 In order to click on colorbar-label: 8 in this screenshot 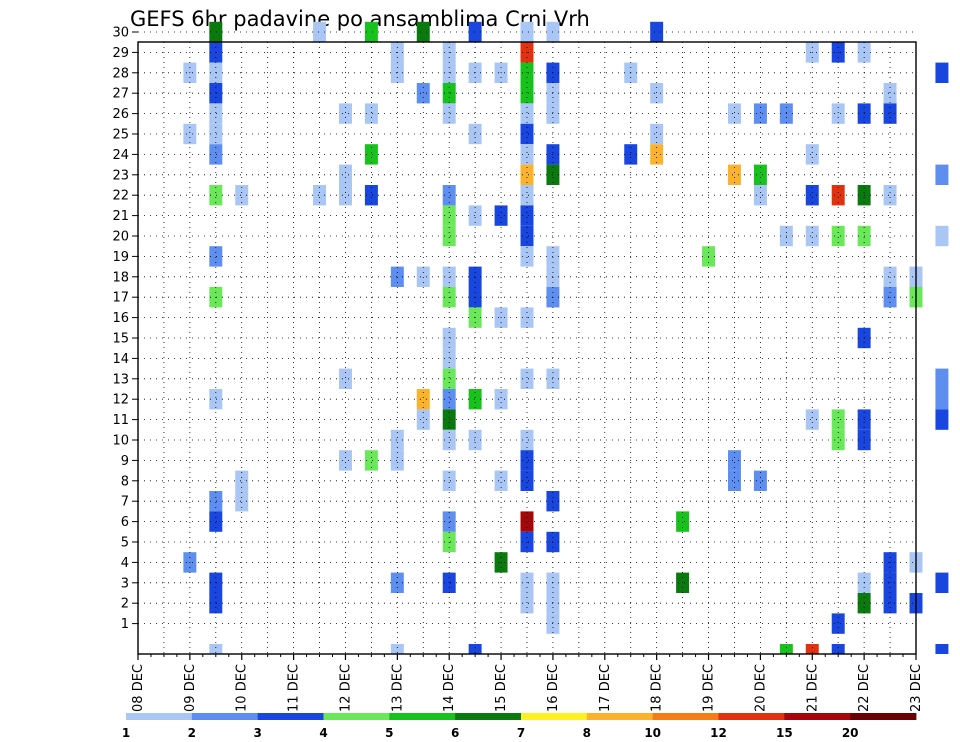, I will do `click(587, 733)`.